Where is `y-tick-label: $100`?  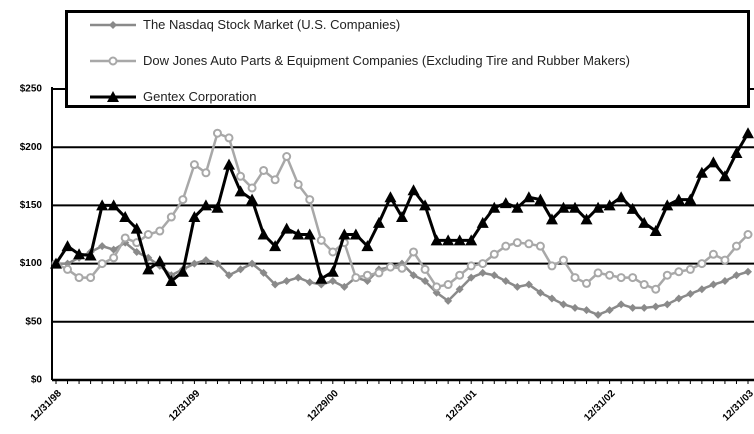 y-tick-label: $100 is located at coordinates (31, 263).